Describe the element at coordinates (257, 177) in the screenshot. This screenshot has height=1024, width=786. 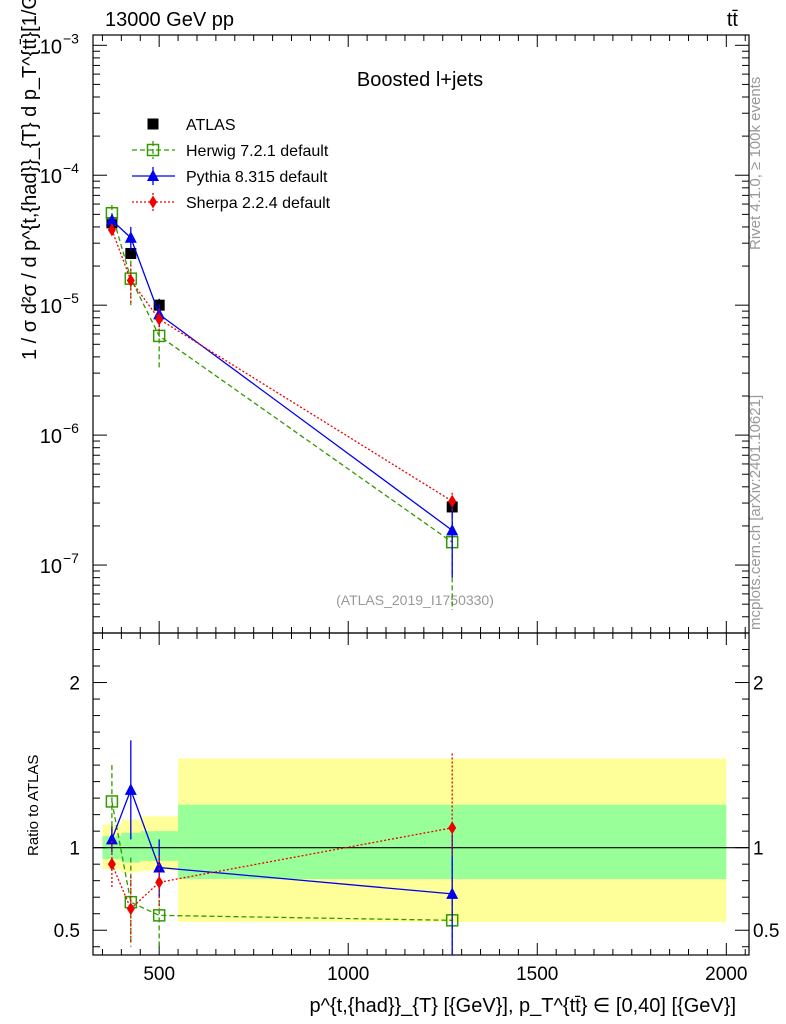
I see `legend-label: Pythia 8.315 default` at that location.